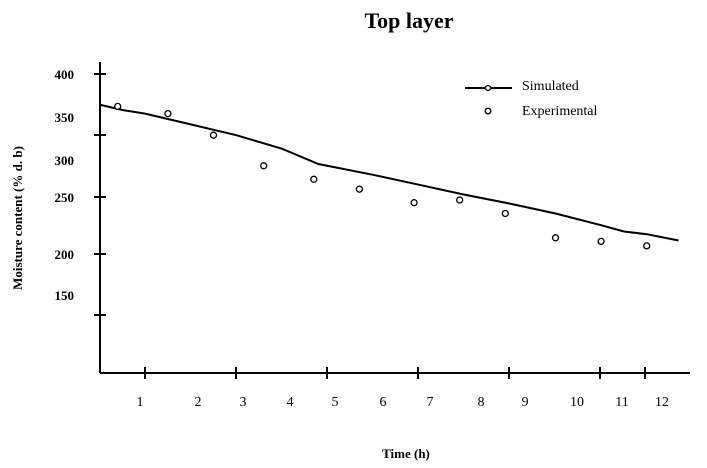  Describe the element at coordinates (577, 402) in the screenshot. I see `x-tick-label: 10` at that location.